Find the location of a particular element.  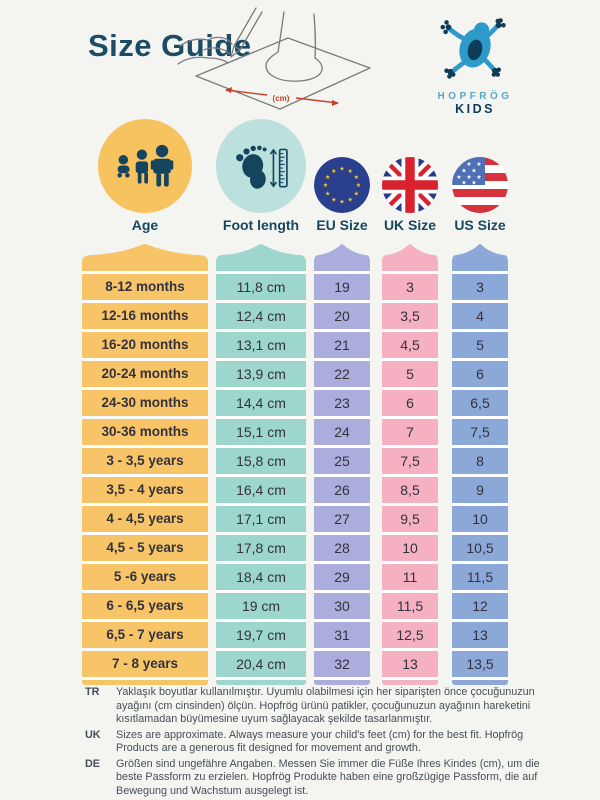

us-size-cell: 3 is located at coordinates (480, 287).